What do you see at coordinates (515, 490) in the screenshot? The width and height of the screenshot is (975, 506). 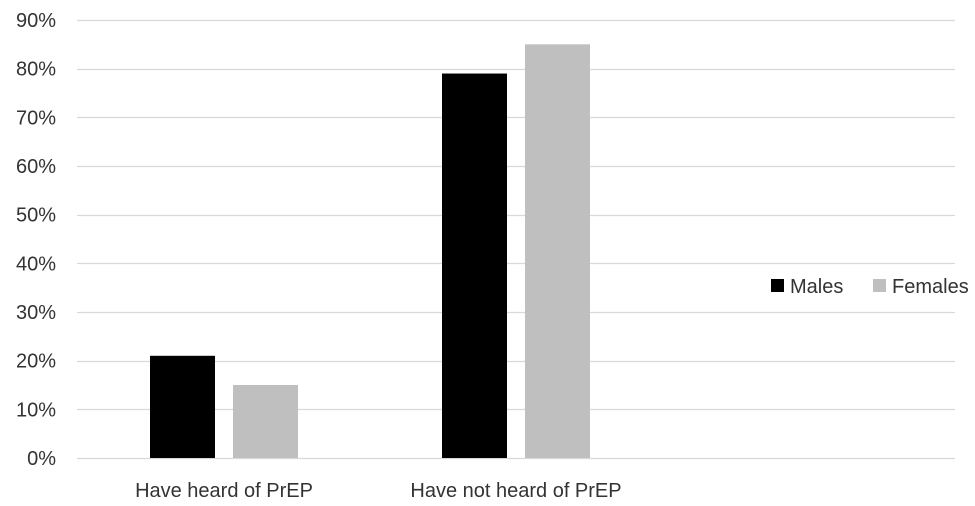 I see `x-category-label: Have not heard of PrEP` at bounding box center [515, 490].